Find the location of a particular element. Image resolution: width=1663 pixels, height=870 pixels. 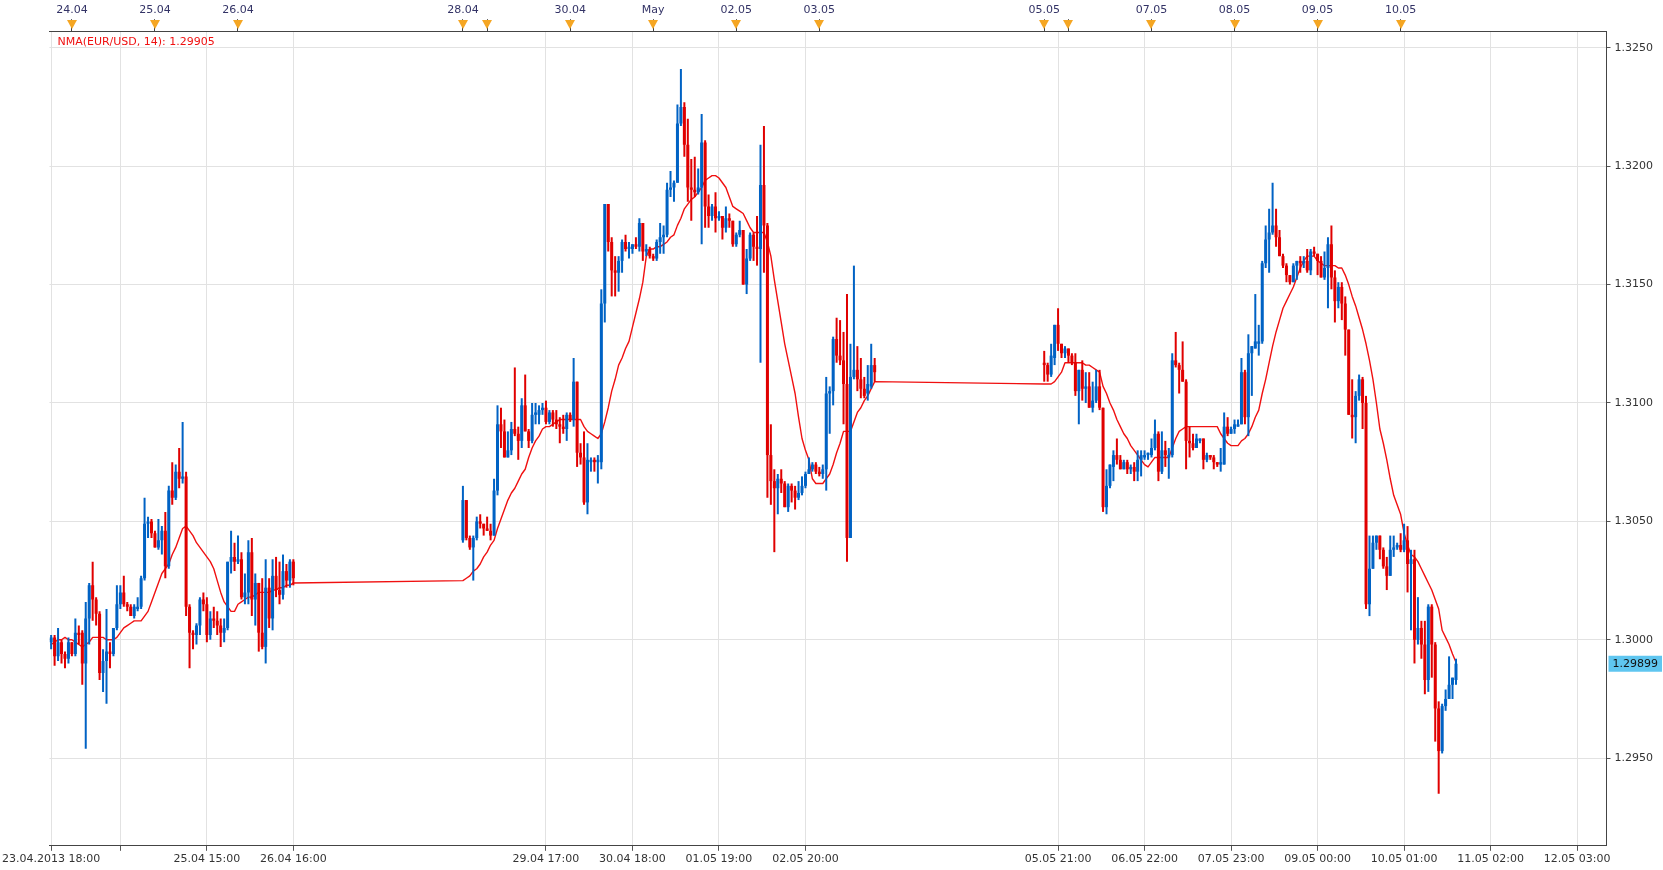

y-tick-label: 1.3250 is located at coordinates (1634, 47).